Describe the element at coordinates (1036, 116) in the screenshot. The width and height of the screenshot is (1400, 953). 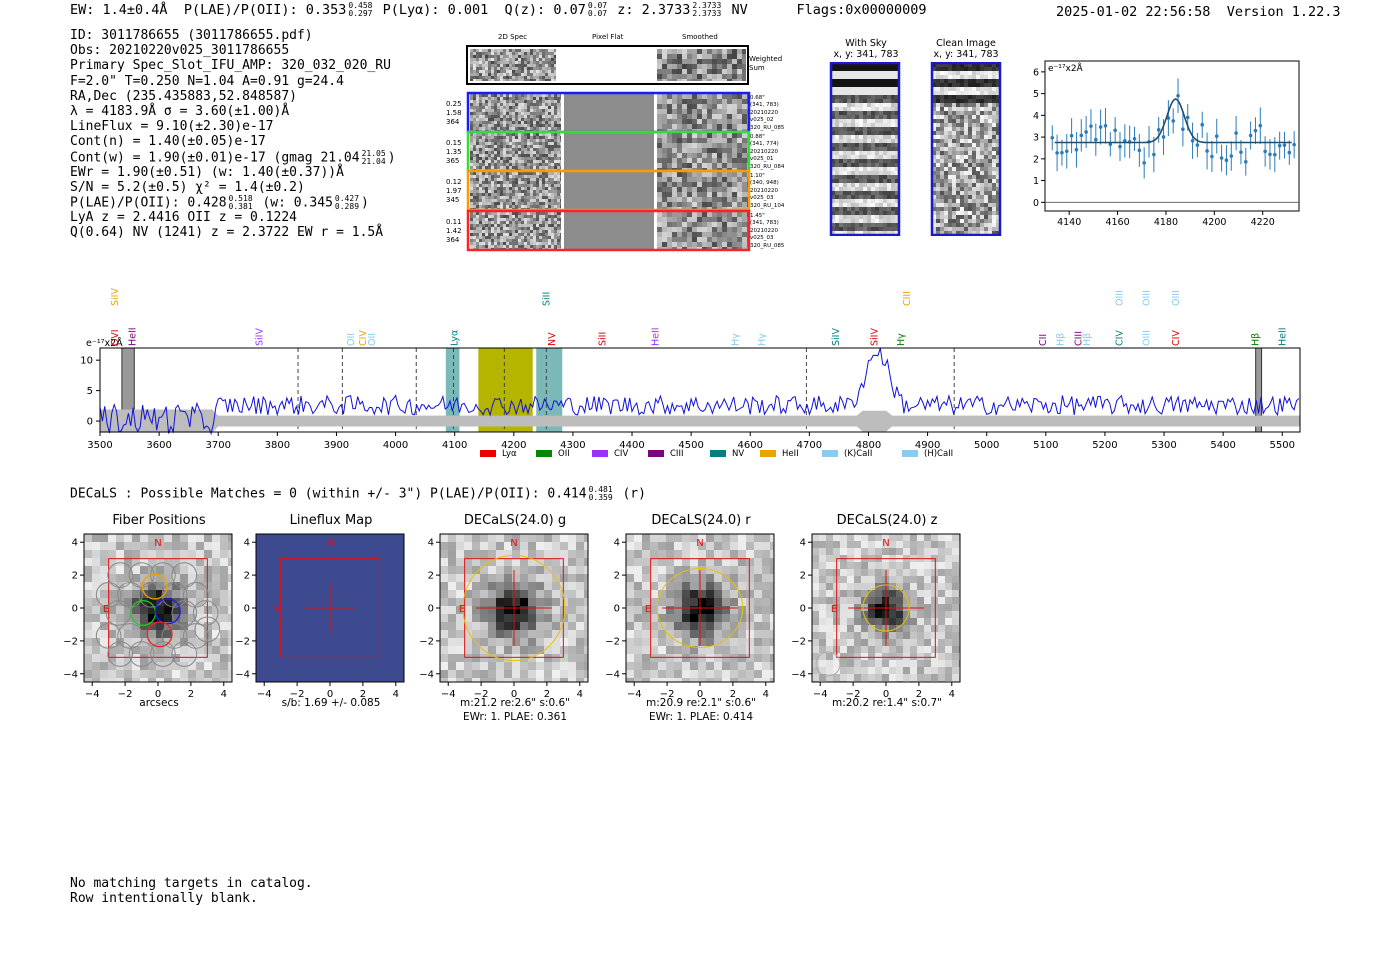
I see `fit-y-tick-label: 4` at that location.